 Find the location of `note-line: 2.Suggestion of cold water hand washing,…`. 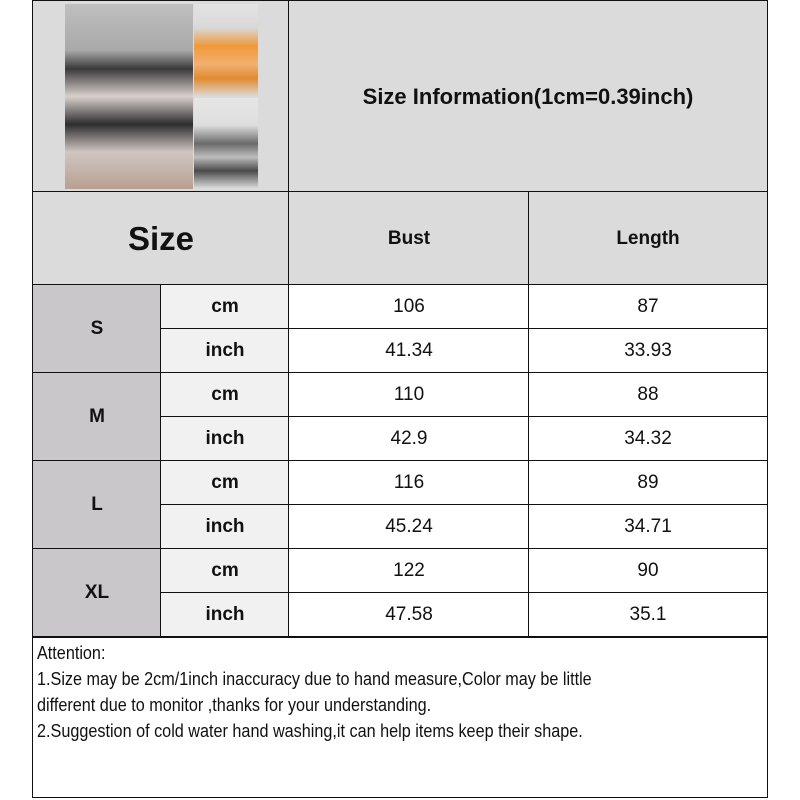

note-line: 2.Suggestion of cold water hand washing,… is located at coordinates (310, 731).